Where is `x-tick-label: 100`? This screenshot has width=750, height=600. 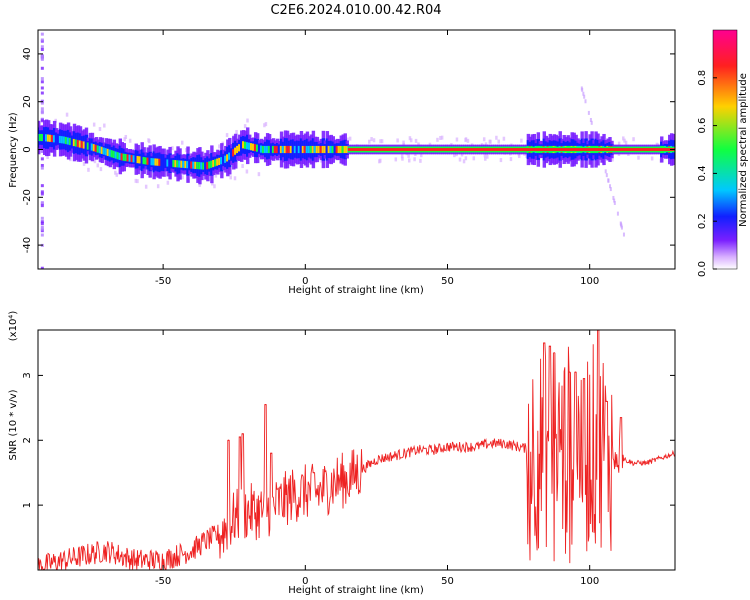 x-tick-label: 100 is located at coordinates (589, 281).